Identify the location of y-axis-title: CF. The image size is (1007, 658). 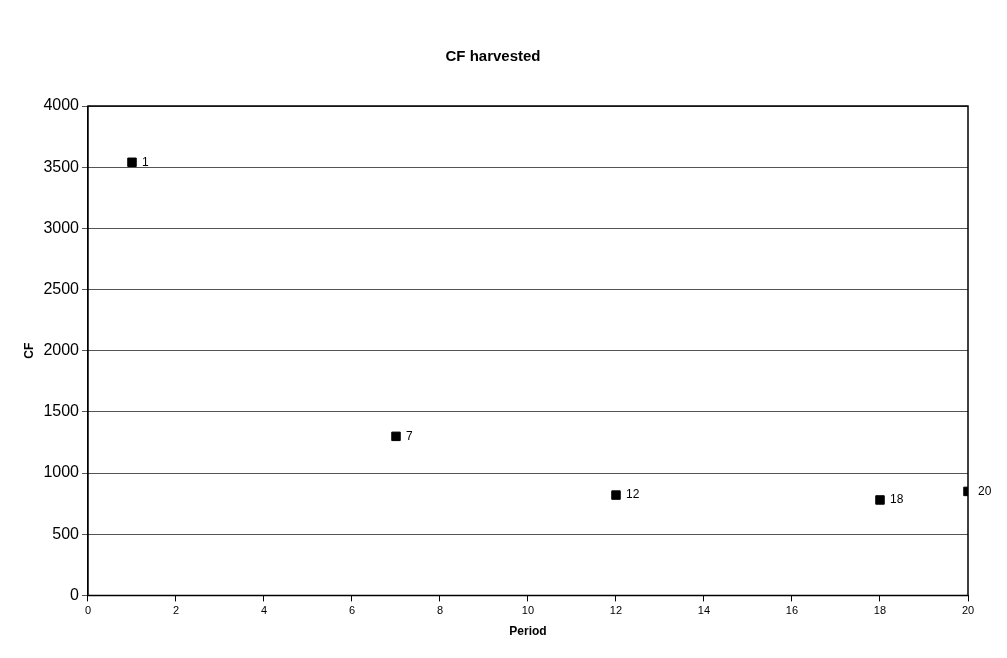
(28, 350).